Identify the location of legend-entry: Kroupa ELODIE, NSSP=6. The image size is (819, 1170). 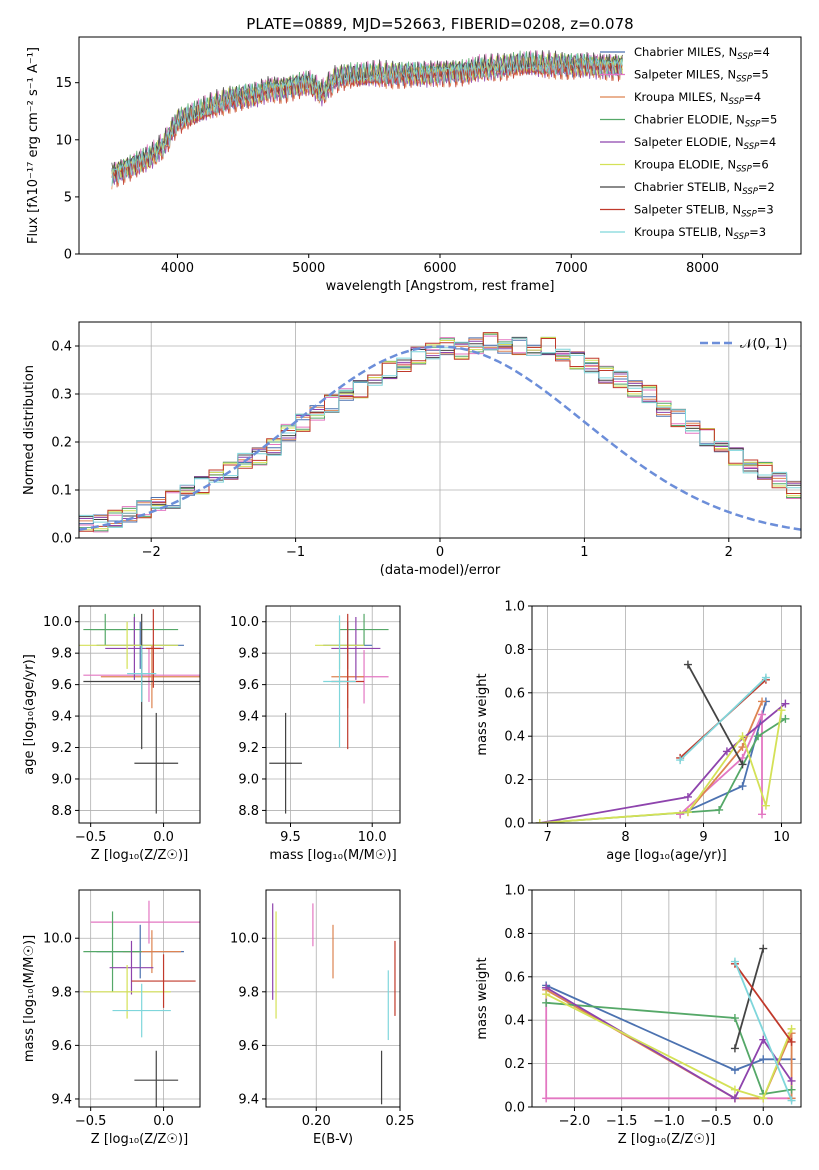
(701, 166).